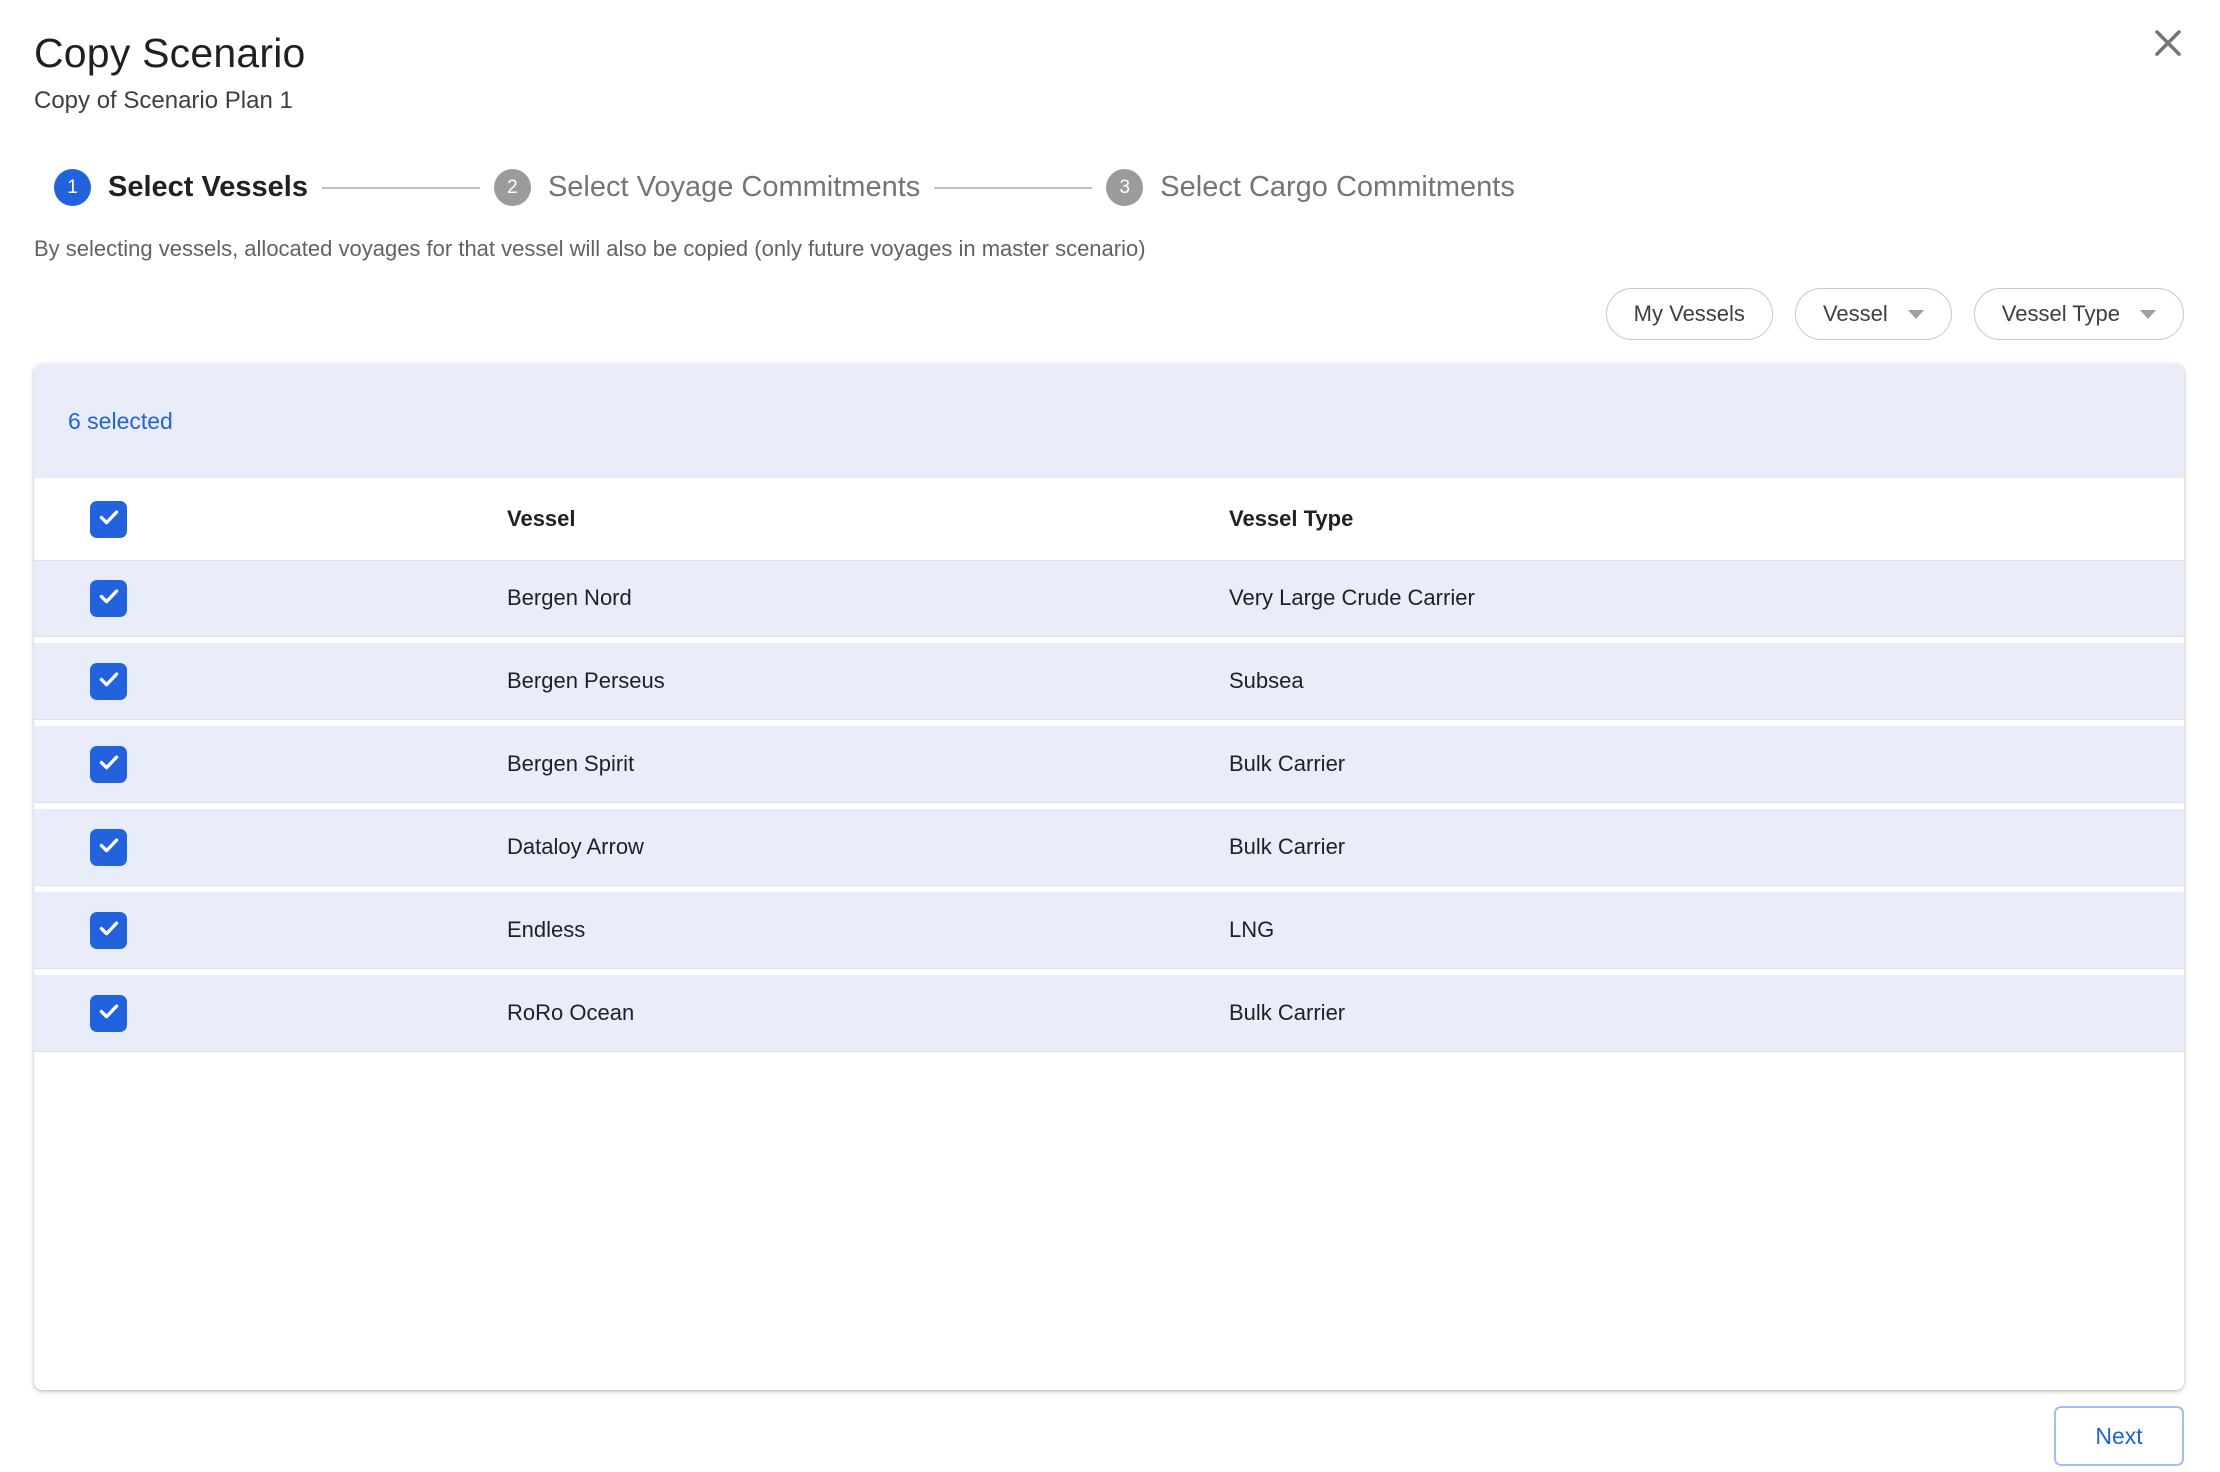  Describe the element at coordinates (1109, 1436) in the screenshot. I see `dialog-footer: Next` at that location.